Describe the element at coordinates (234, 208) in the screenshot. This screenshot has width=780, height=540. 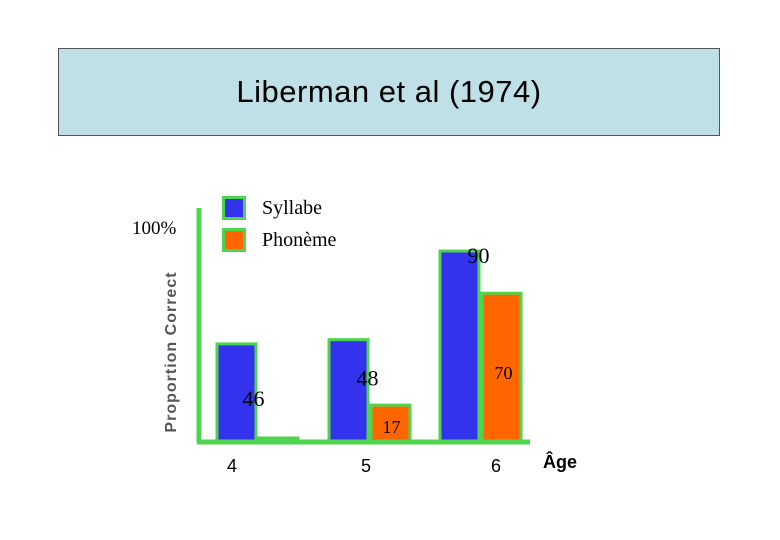
I see `legend-swatch-syllabe` at that location.